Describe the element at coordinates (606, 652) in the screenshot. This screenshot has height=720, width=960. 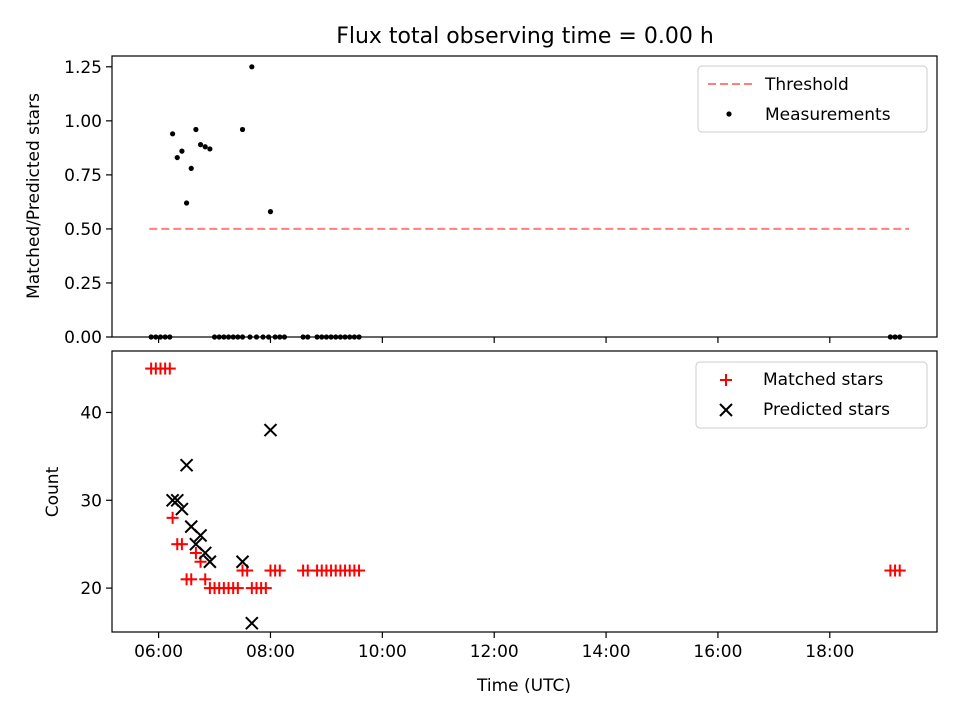
I see `bottom-x-tick-label: 14:00` at that location.